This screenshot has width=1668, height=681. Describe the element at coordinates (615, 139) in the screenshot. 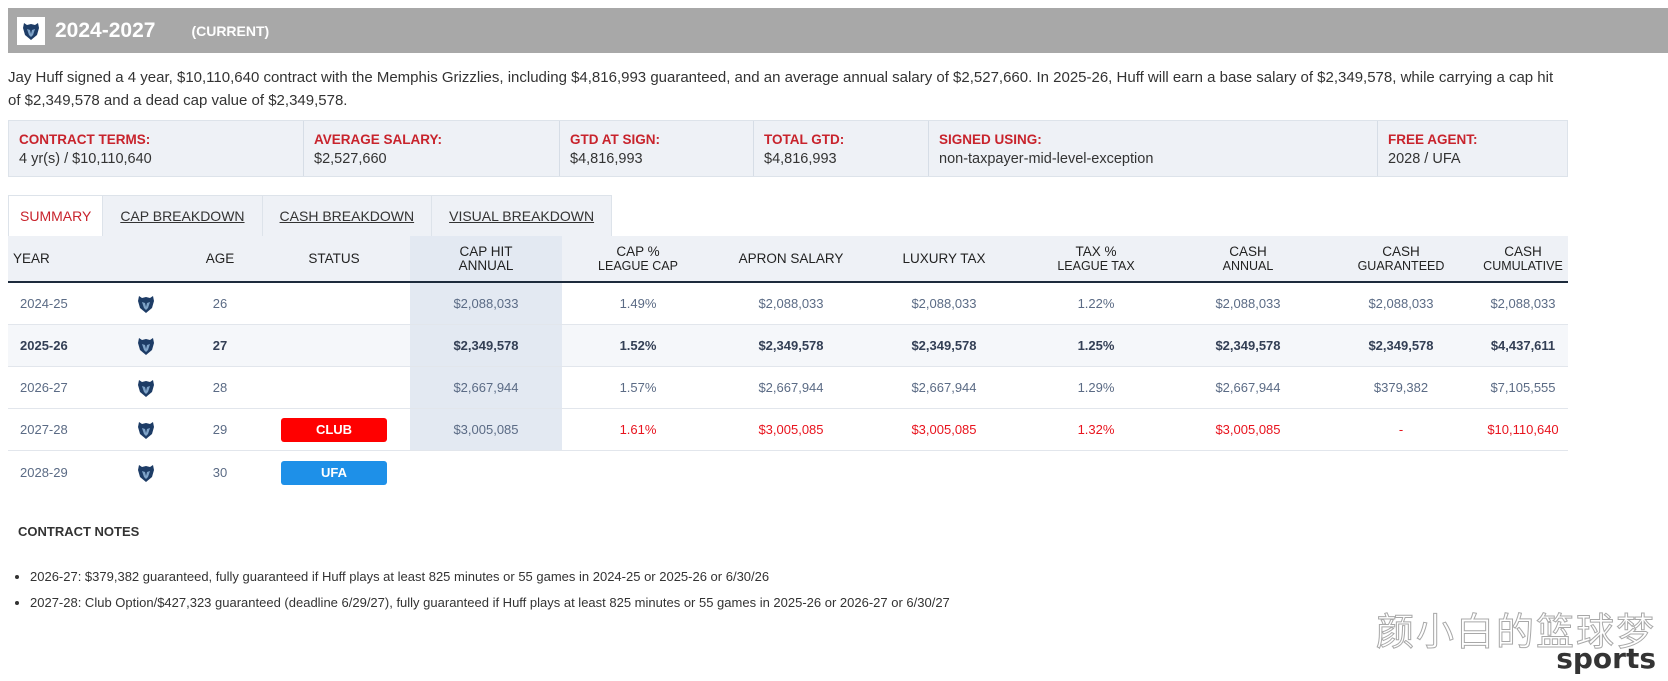

I see `term-label: GTD AT SIGN:` at that location.